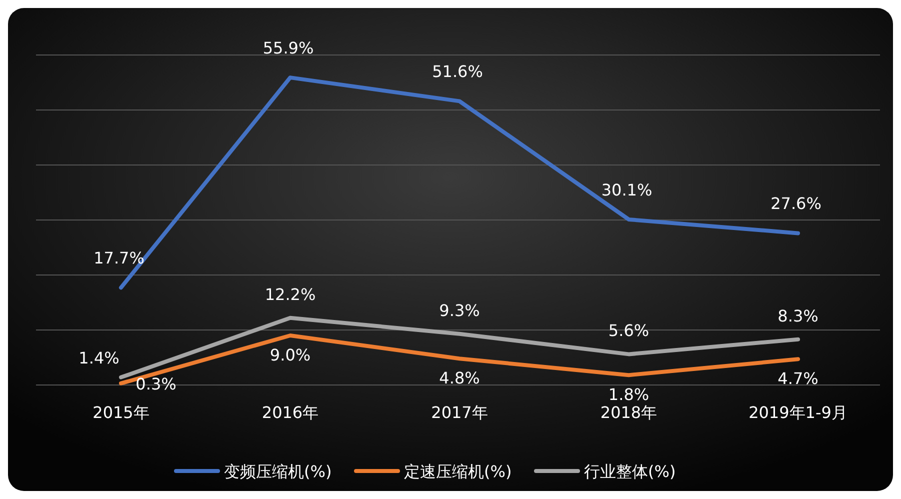 The width and height of the screenshot is (901, 499). What do you see at coordinates (626, 190) in the screenshot?
I see `data-label: 30.1%` at bounding box center [626, 190].